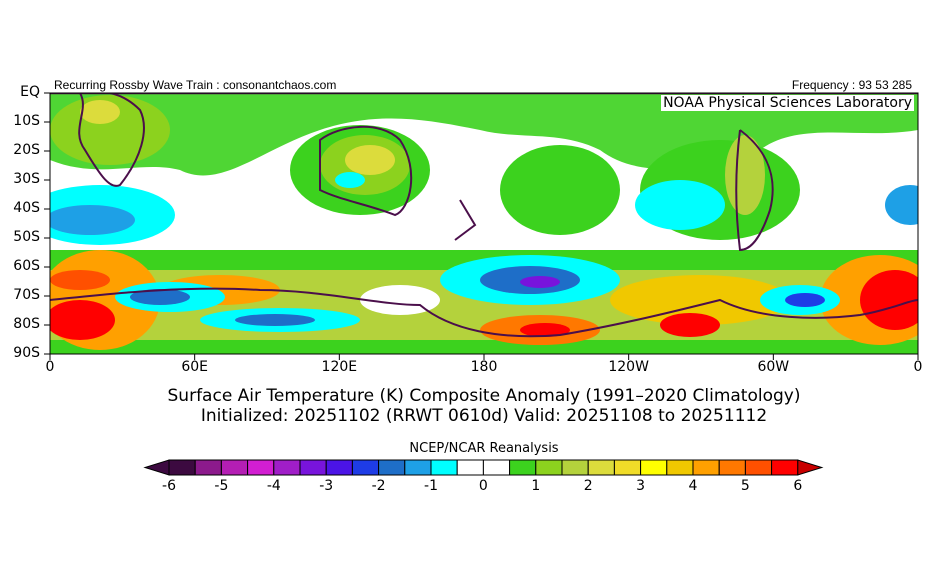 Image resolution: width=930 pixels, height=580 pixels. I want to click on colorbar-label: 5, so click(745, 486).